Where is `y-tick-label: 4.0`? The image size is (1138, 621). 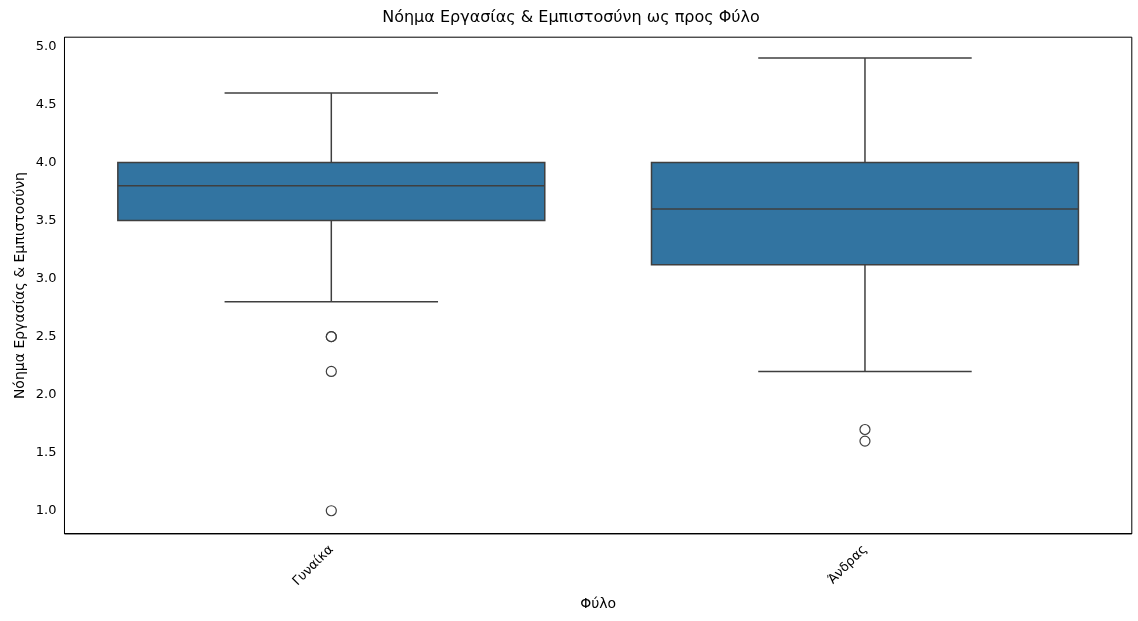 y-tick-label: 4.0 is located at coordinates (46, 161).